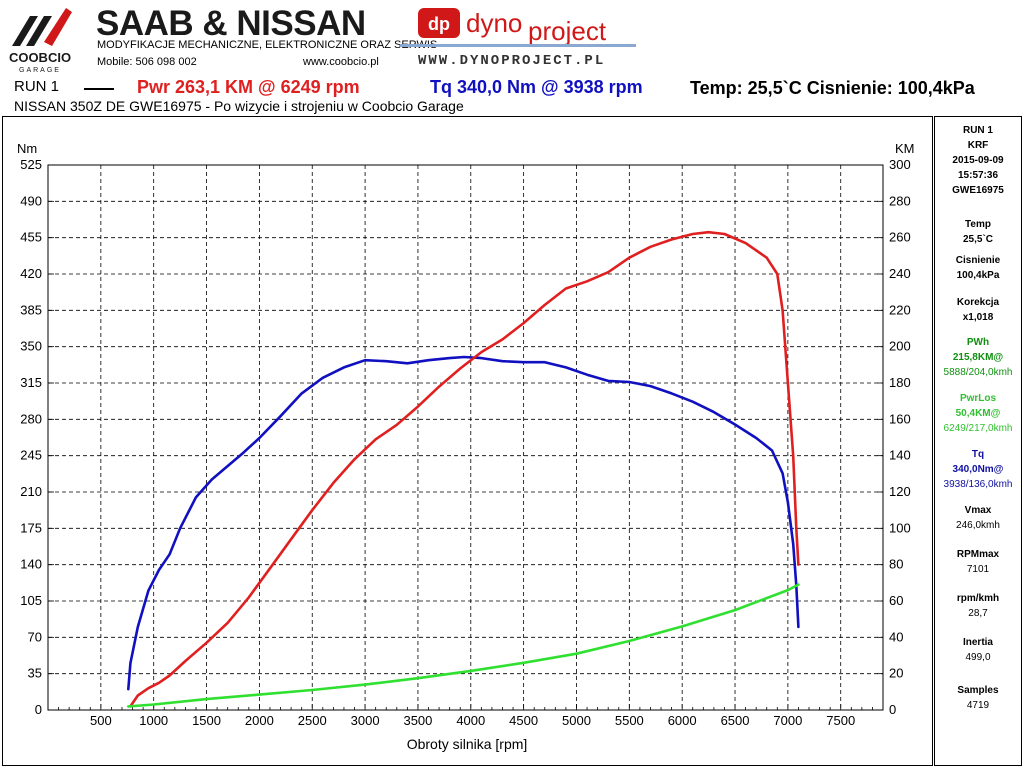  I want to click on vmax-label: Vmax, so click(978, 510).